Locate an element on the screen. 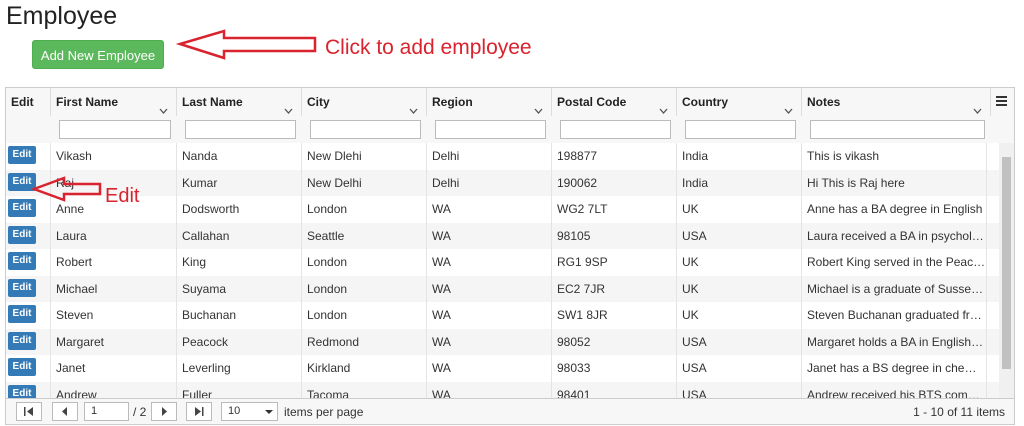 This screenshot has height=426, width=1024. cell: Callahan is located at coordinates (239, 235).